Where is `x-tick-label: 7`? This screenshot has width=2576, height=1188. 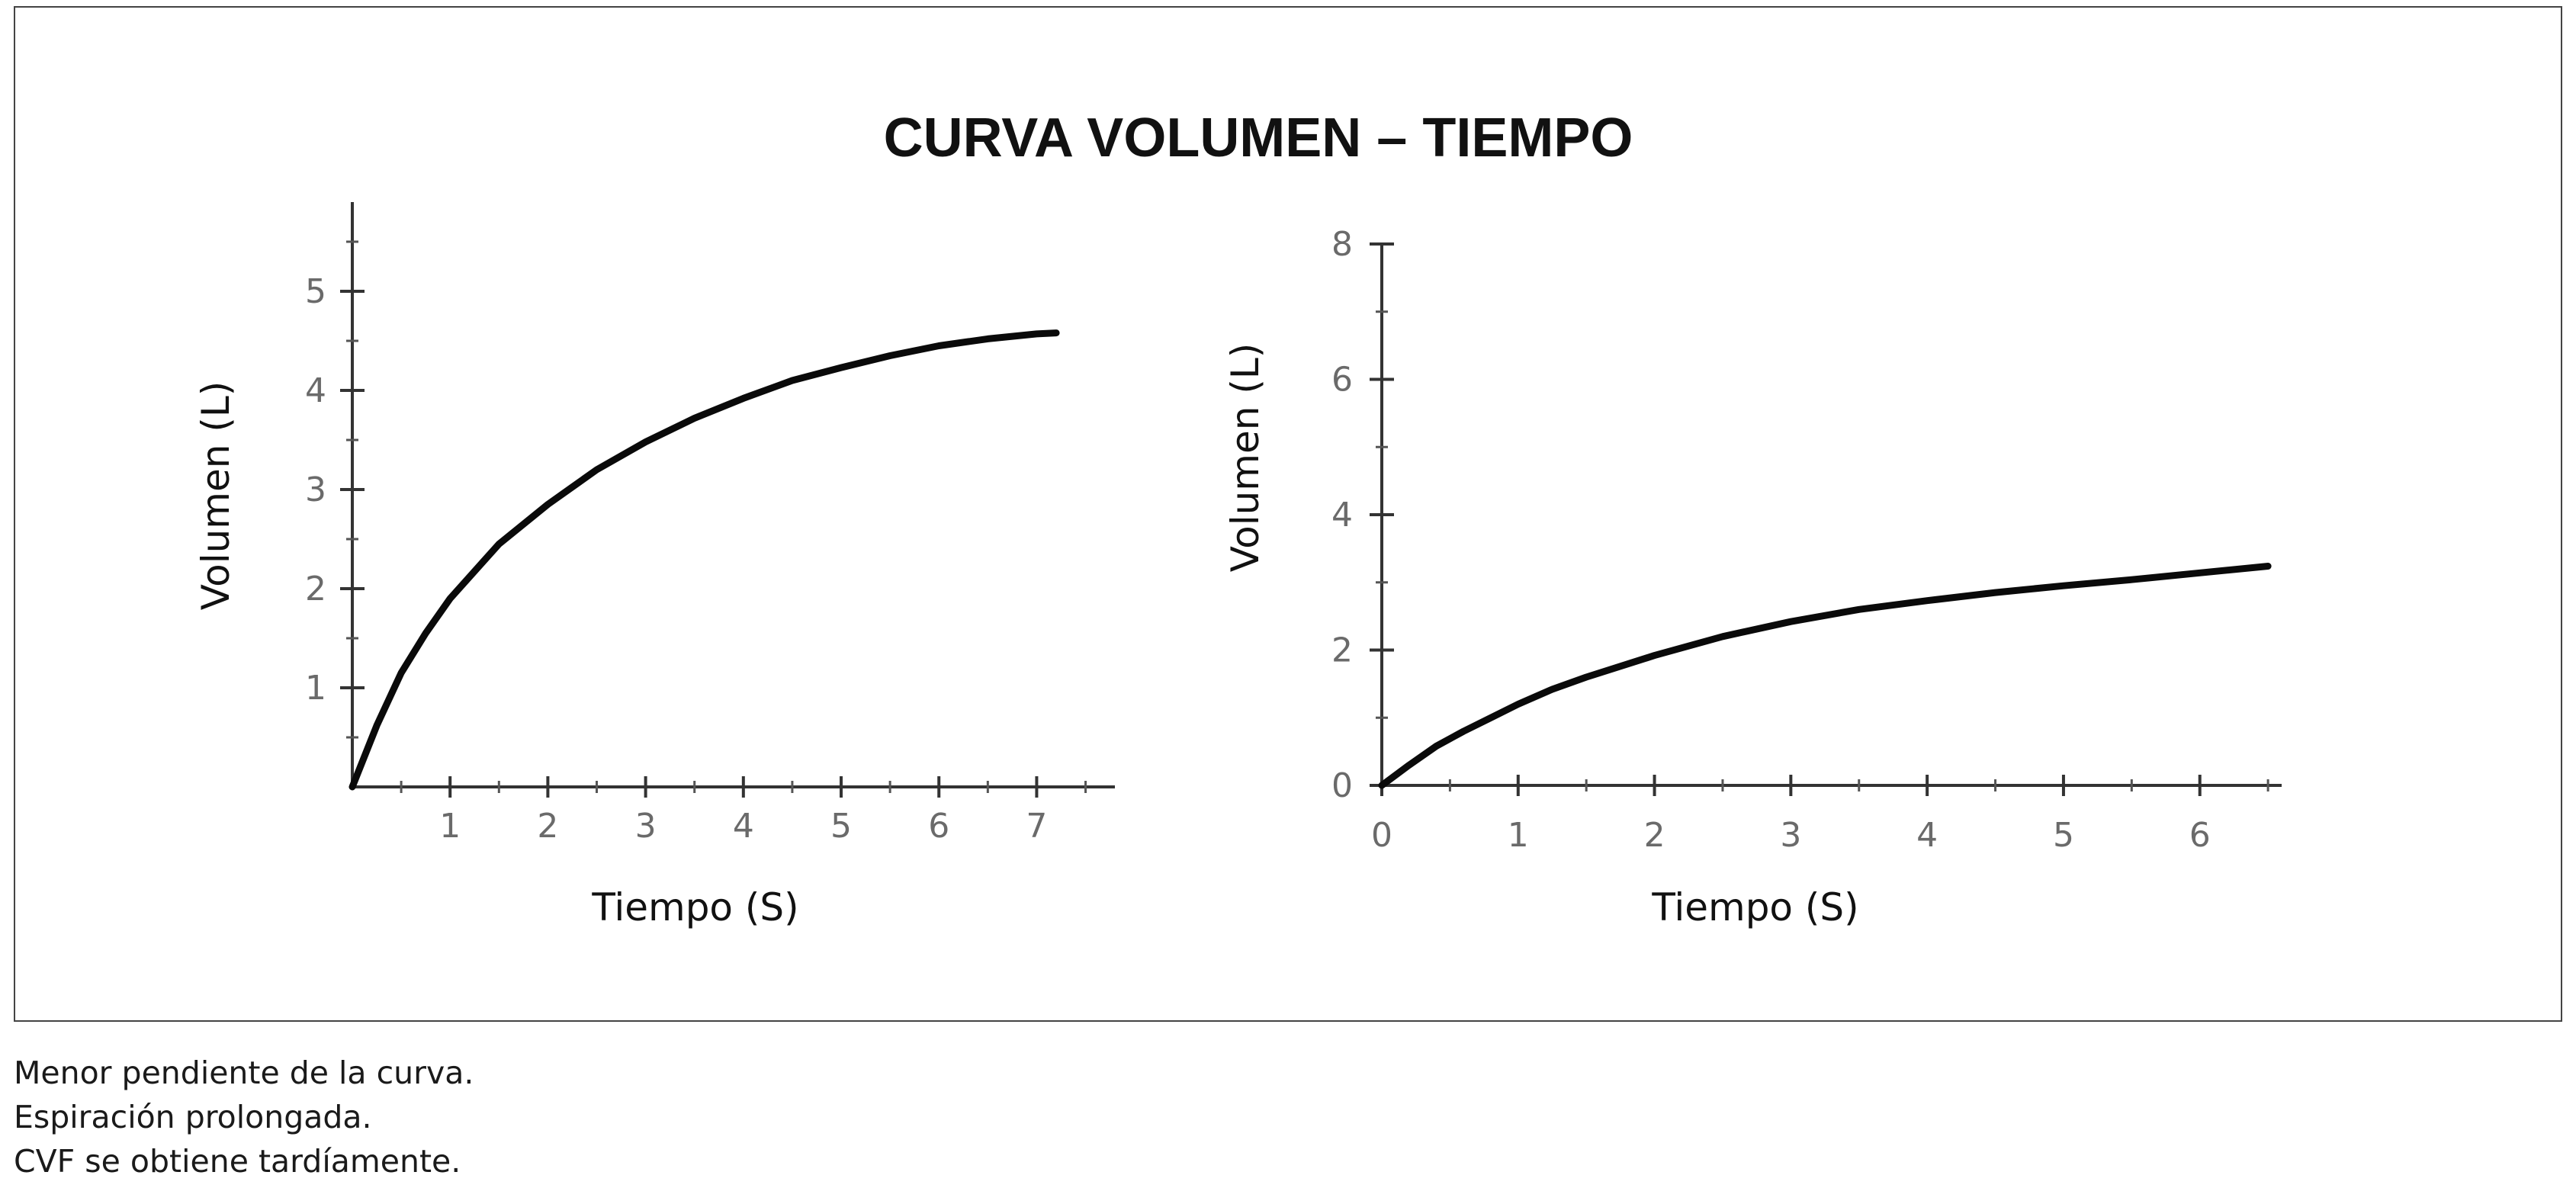 x-tick-label: 7 is located at coordinates (1036, 826).